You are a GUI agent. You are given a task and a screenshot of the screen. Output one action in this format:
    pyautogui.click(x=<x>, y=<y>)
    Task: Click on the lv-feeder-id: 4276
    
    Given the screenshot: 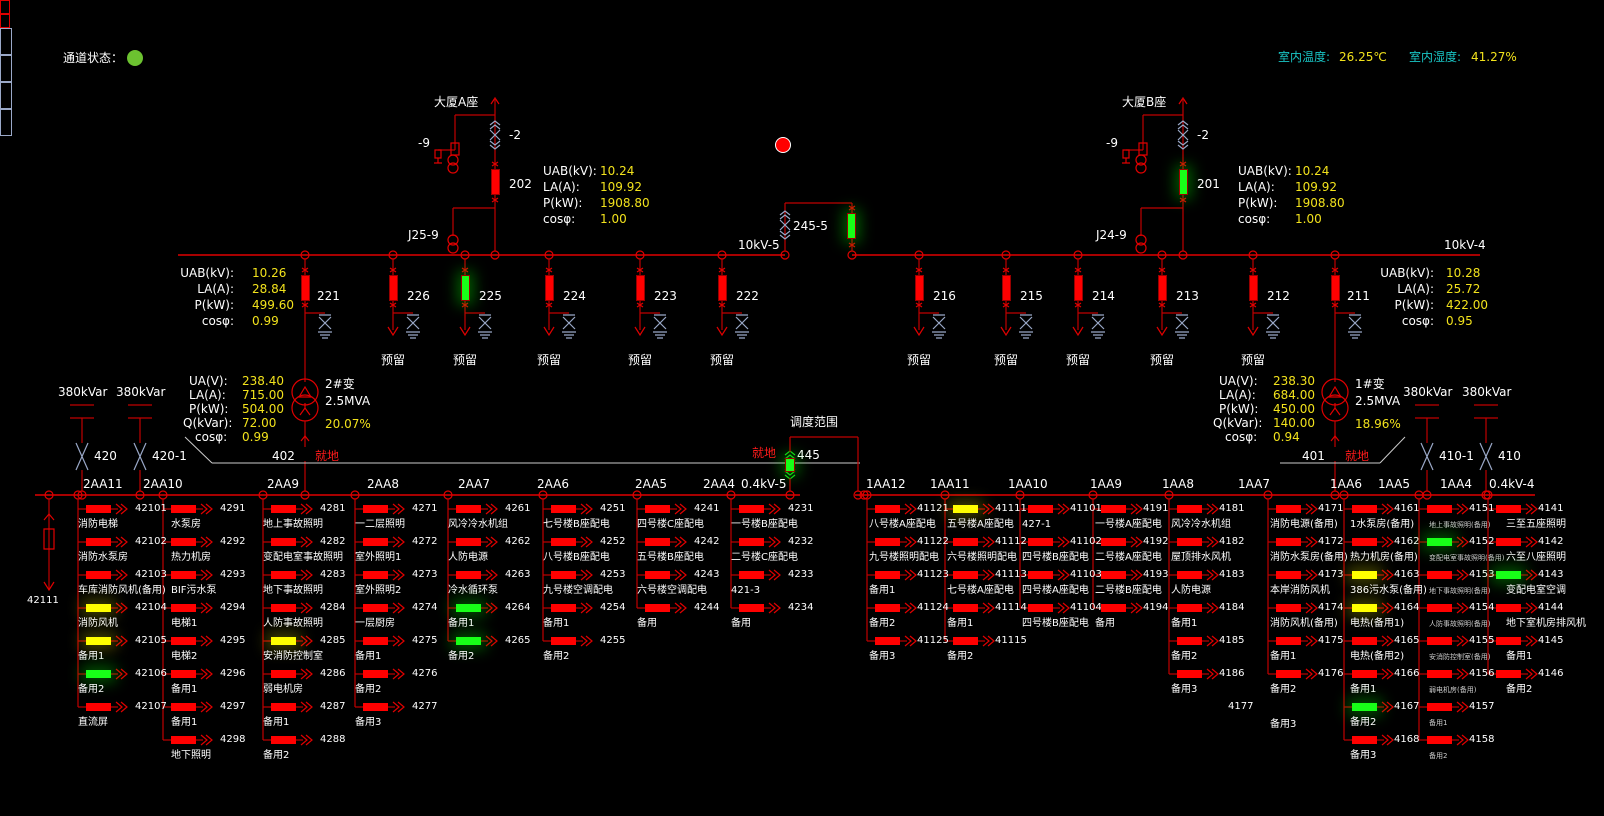 What is the action you would take?
    pyautogui.click(x=425, y=673)
    